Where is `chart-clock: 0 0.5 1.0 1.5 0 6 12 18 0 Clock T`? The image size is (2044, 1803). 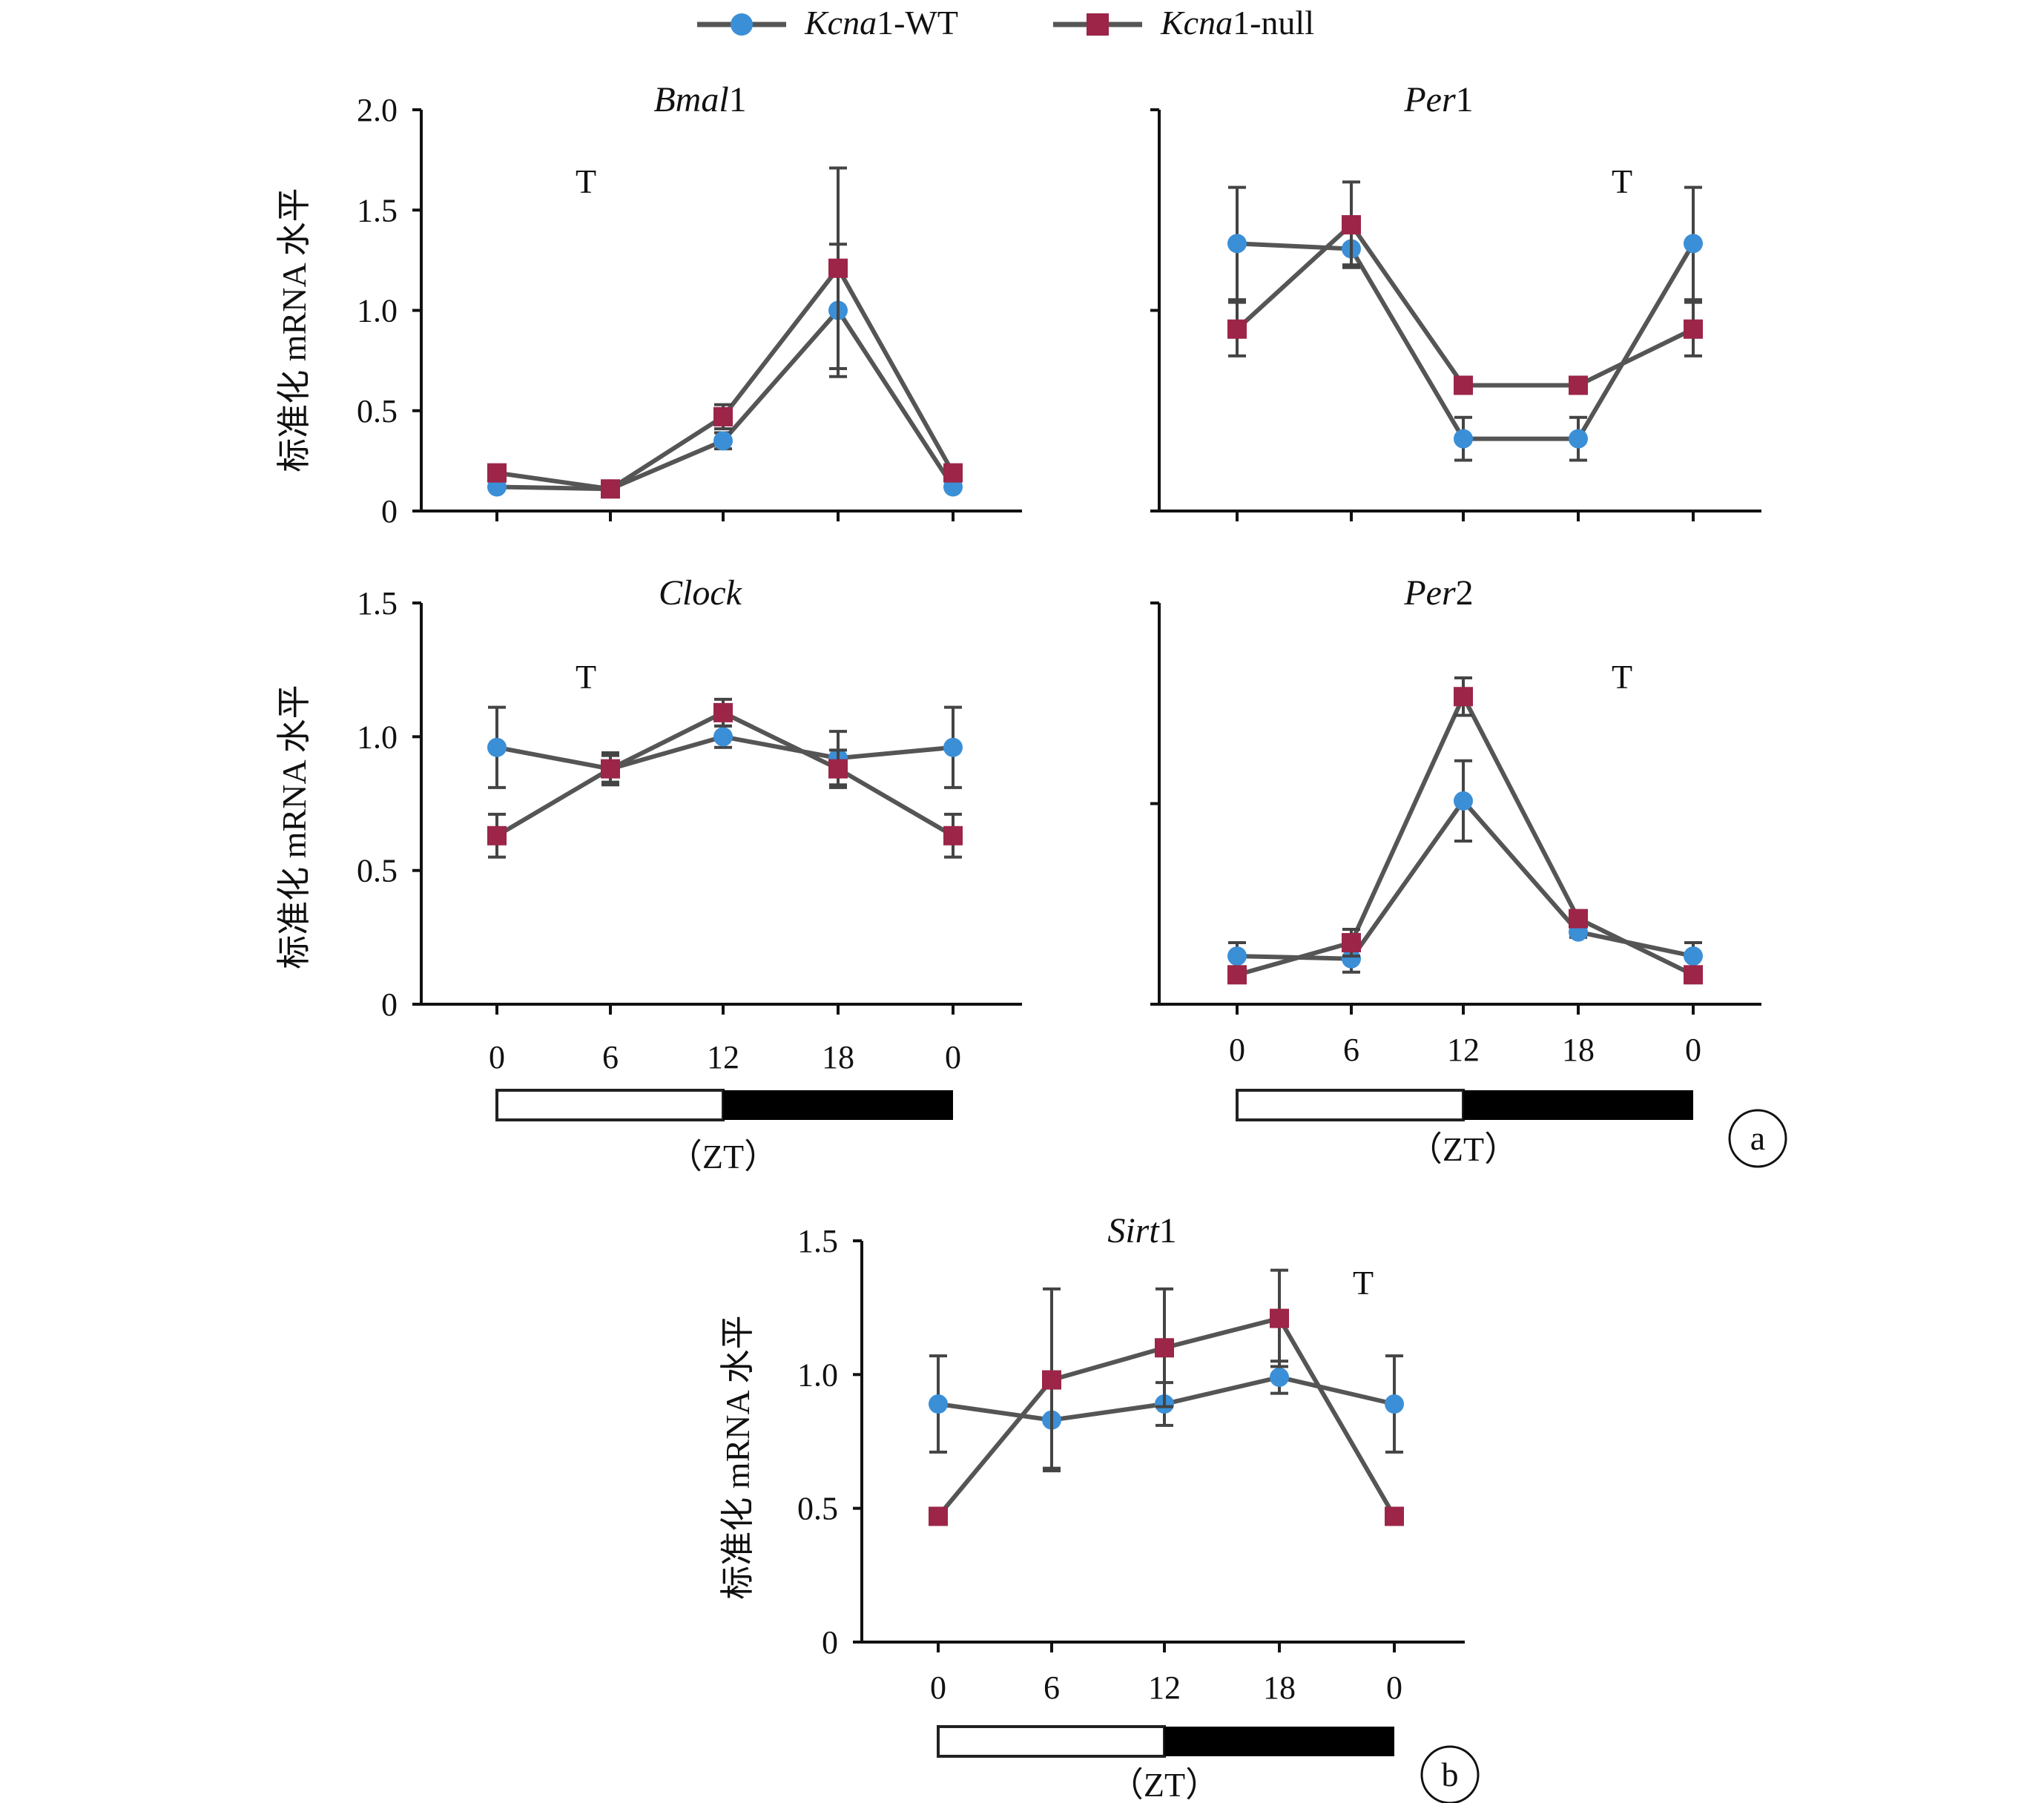
chart-clock: 0 0.5 1.0 1.5 0 6 12 18 0 Clock T is located at coordinates (689, 824).